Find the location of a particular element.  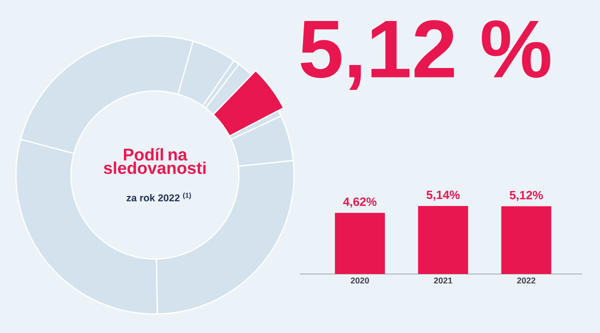

data-label: 5,14% is located at coordinates (443, 195).